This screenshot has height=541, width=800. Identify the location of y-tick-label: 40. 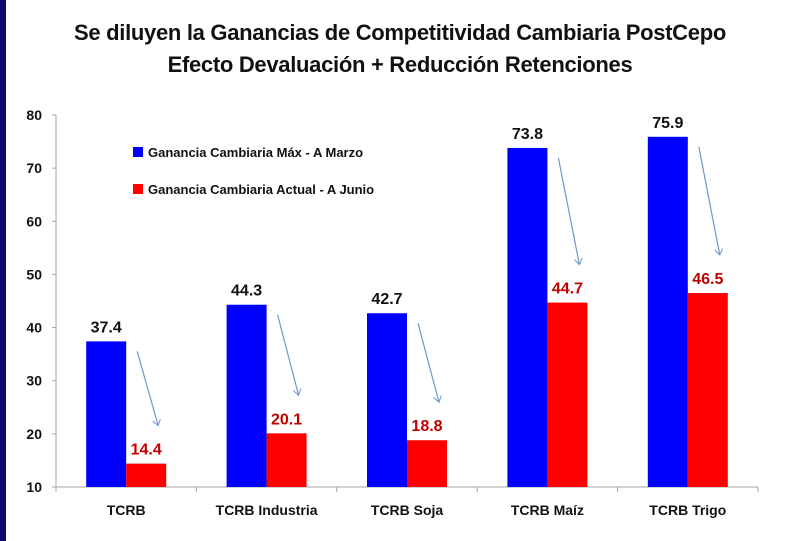
(34, 328).